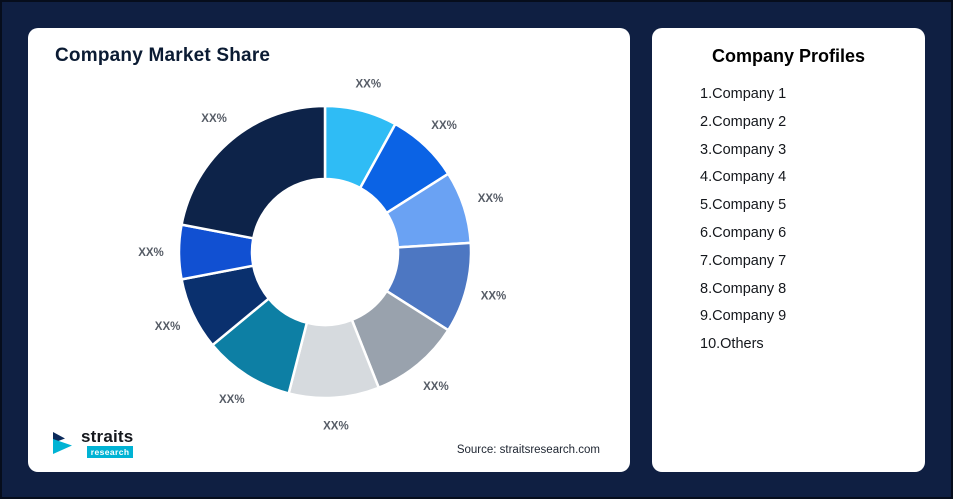  Describe the element at coordinates (732, 344) in the screenshot. I see `profile-item-10: 10.Others` at that location.